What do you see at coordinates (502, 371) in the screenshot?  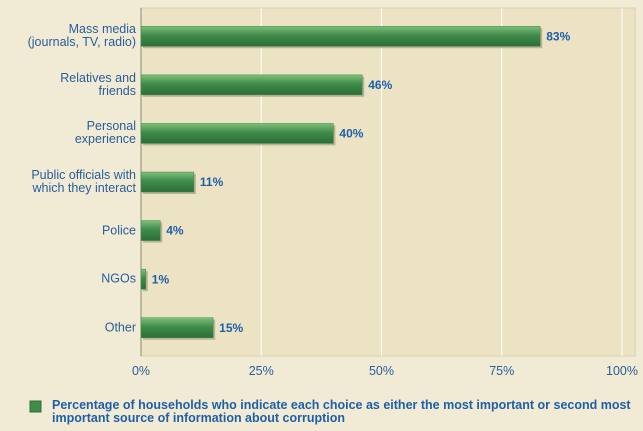 I see `x-tick-label: 75%` at bounding box center [502, 371].